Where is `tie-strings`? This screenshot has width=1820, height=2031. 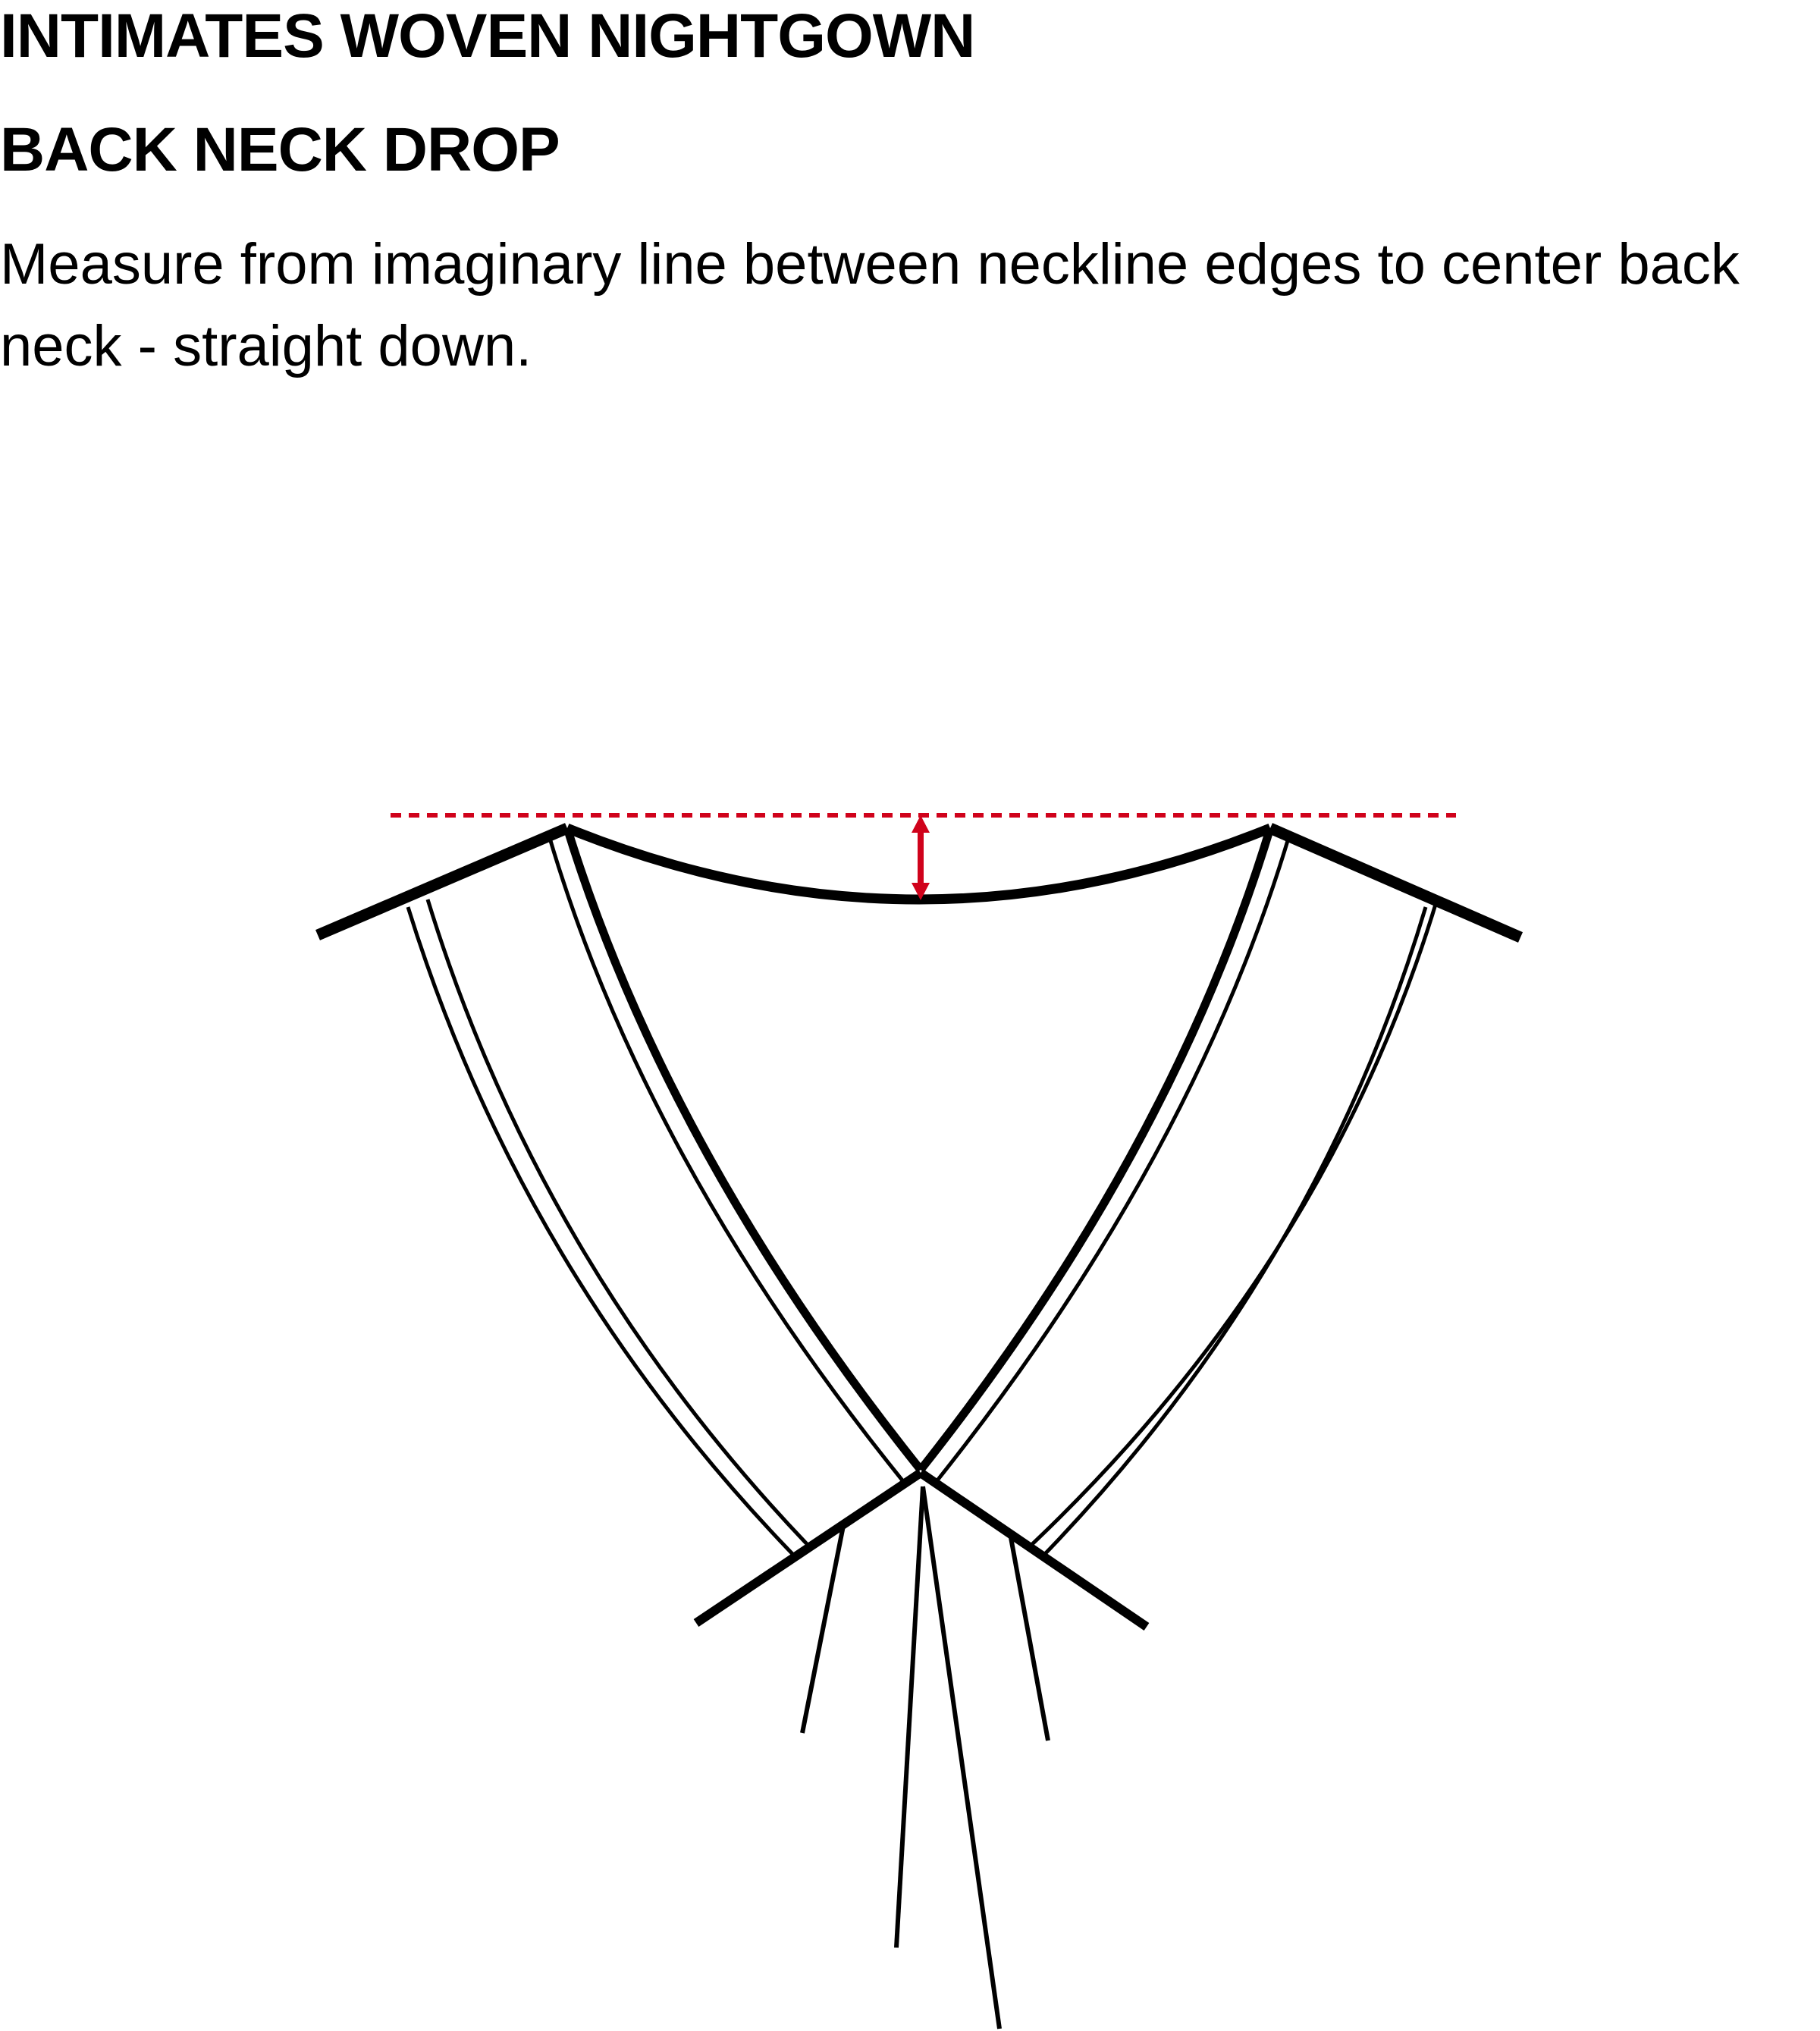 tie-strings is located at coordinates (925, 1757).